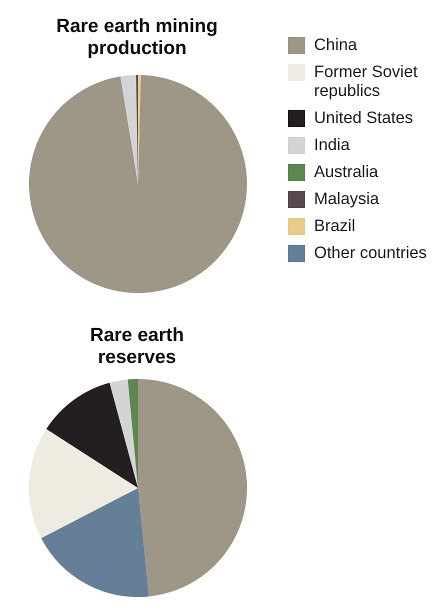 The width and height of the screenshot is (445, 610). Describe the element at coordinates (364, 118) in the screenshot. I see `legend-label: United States` at that location.